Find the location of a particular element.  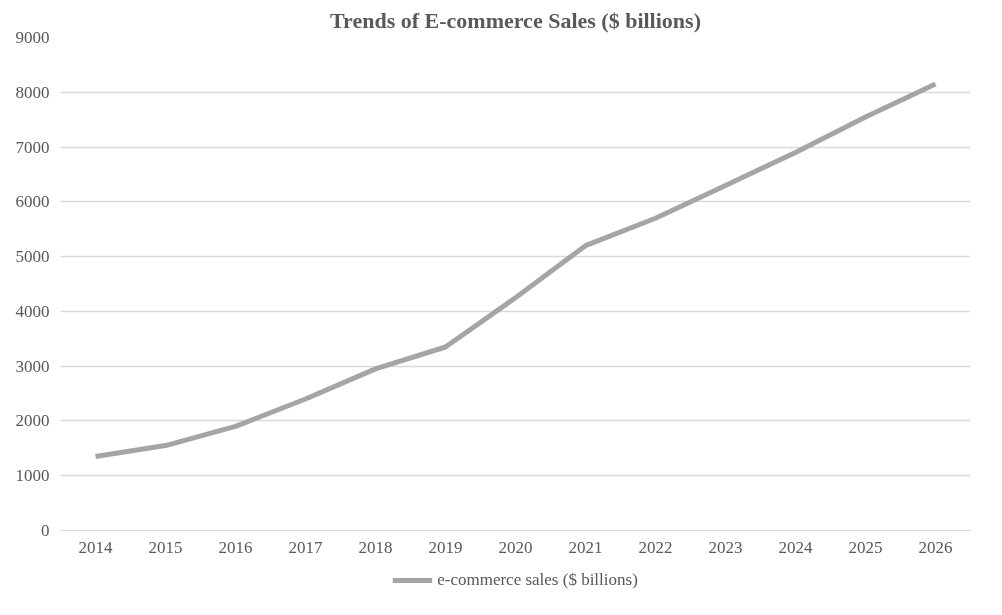

x-tick-label: 2021 is located at coordinates (585, 547).